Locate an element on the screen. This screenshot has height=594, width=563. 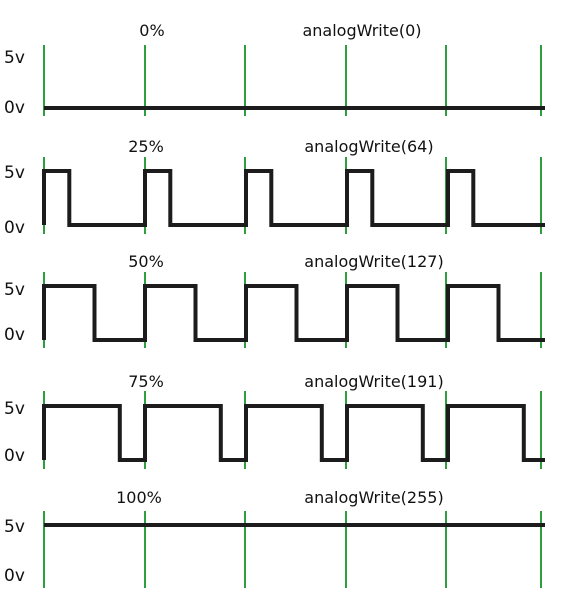
duty-label: 0% is located at coordinates (151, 30).